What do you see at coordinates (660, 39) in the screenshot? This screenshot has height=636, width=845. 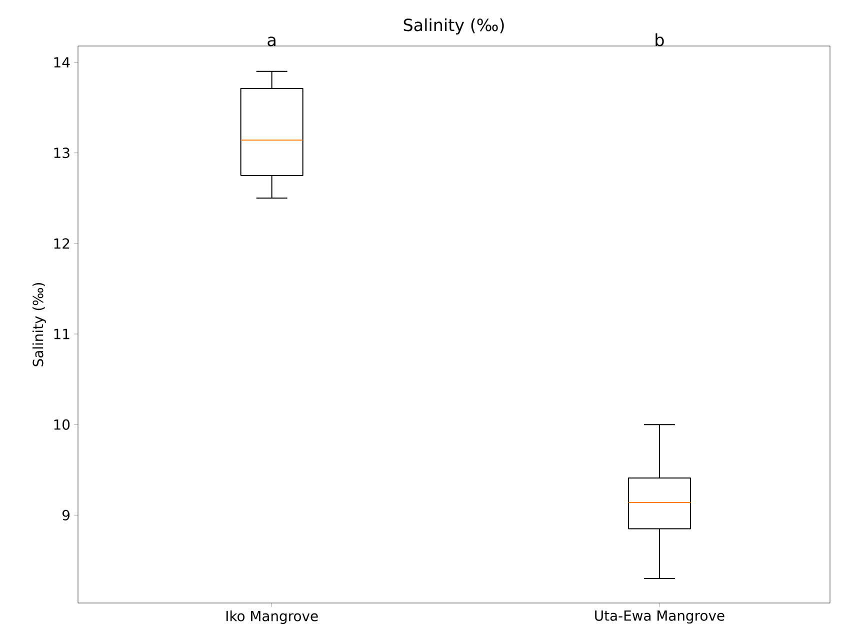 I see `annotation: b` at bounding box center [660, 39].